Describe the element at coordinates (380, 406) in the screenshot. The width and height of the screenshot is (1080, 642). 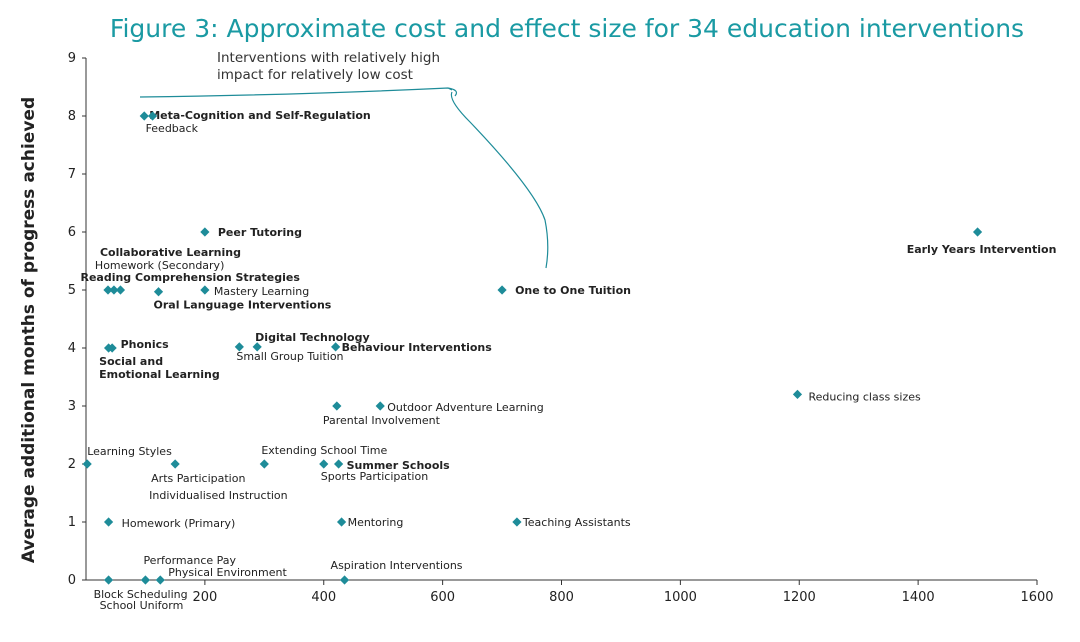
I see `point-outdoor-adventure-learning` at that location.